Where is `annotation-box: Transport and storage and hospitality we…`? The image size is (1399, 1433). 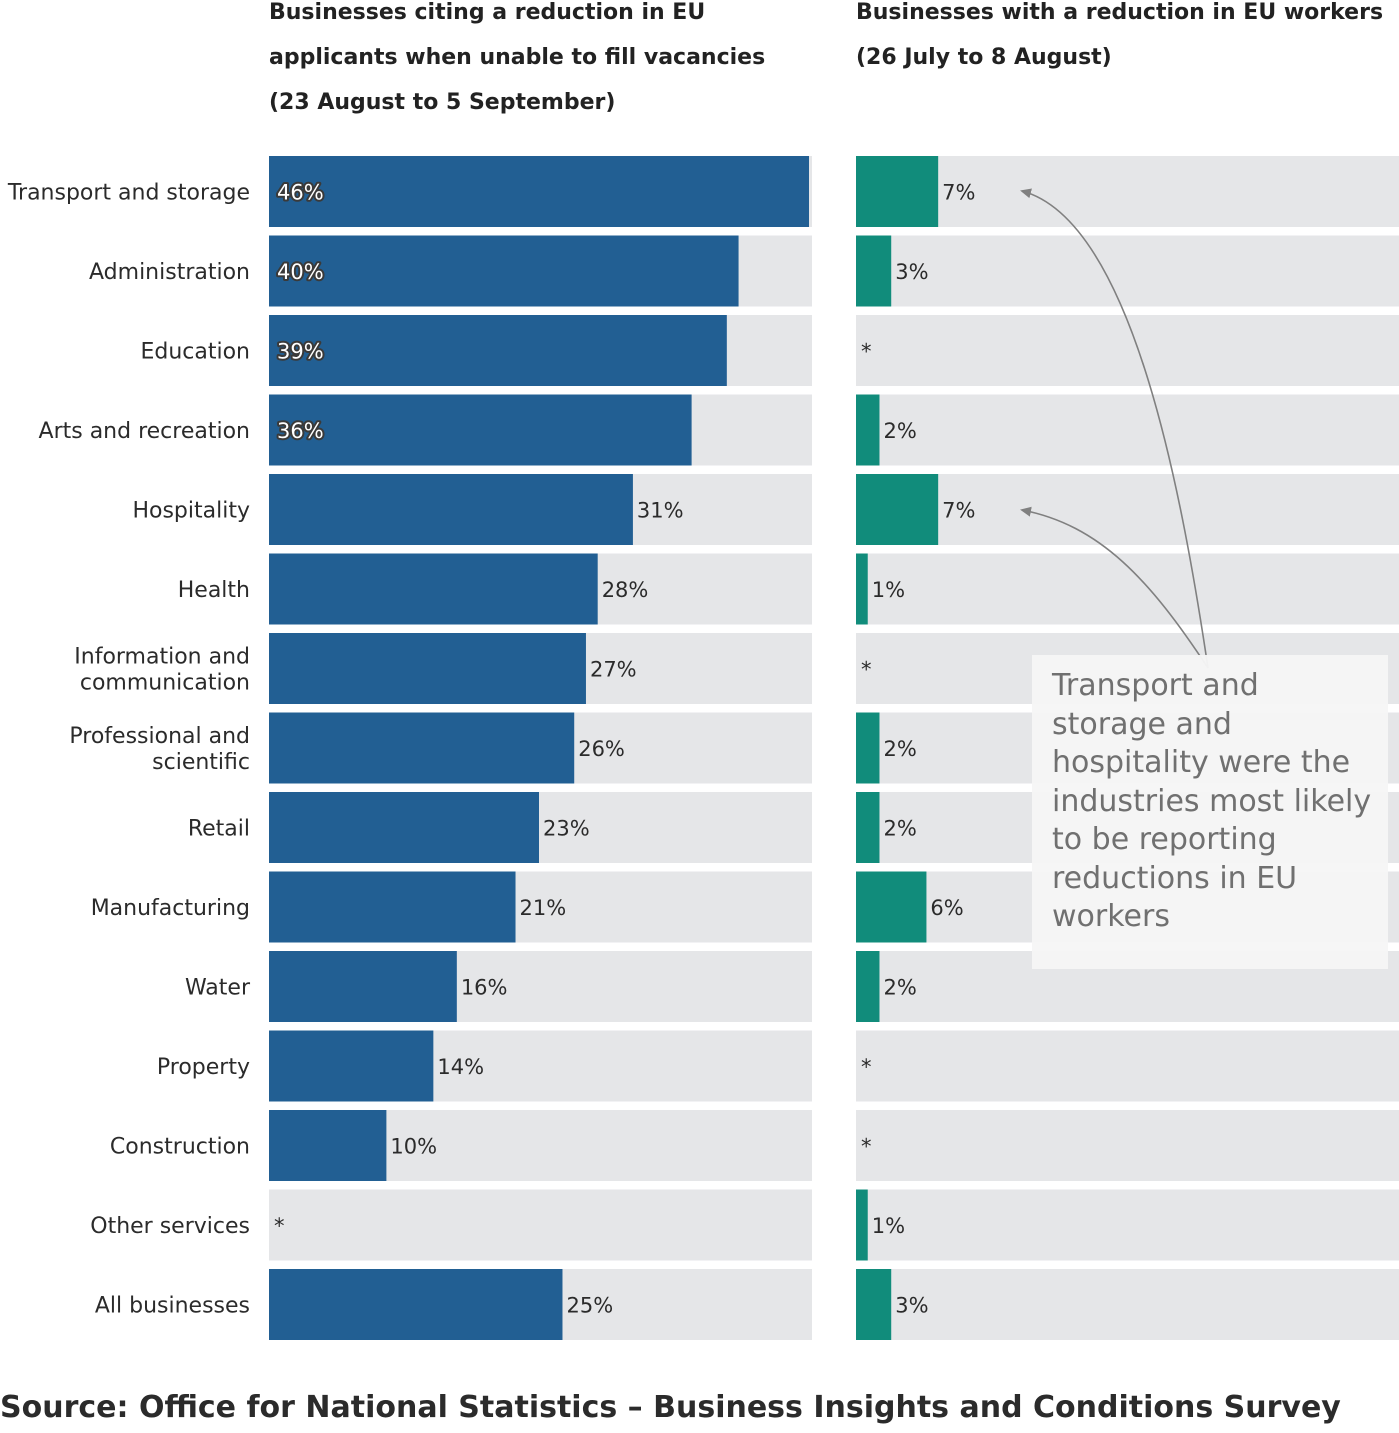
annotation-box: Transport and storage and hospitality we… is located at coordinates (1210, 812).